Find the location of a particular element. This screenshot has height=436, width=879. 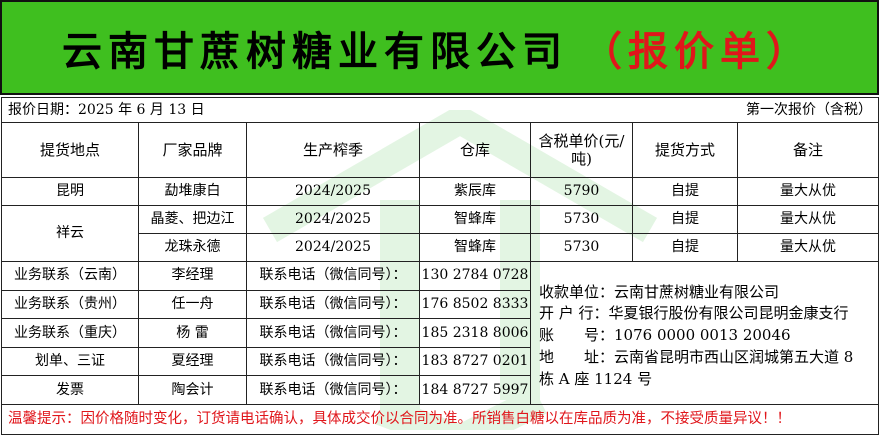

contact-name: 杨 雷 is located at coordinates (192, 333).